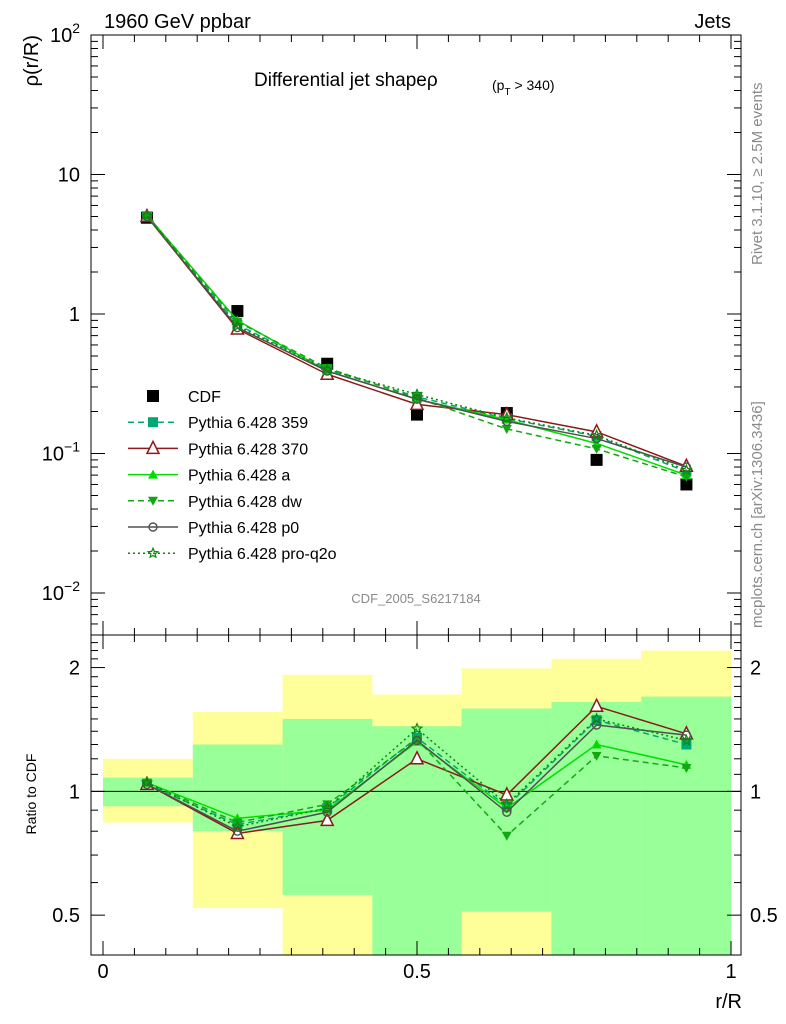 The height and width of the screenshot is (1024, 786). I want to click on legend-label: Pythia 6.428 pro-q2o, so click(262, 554).